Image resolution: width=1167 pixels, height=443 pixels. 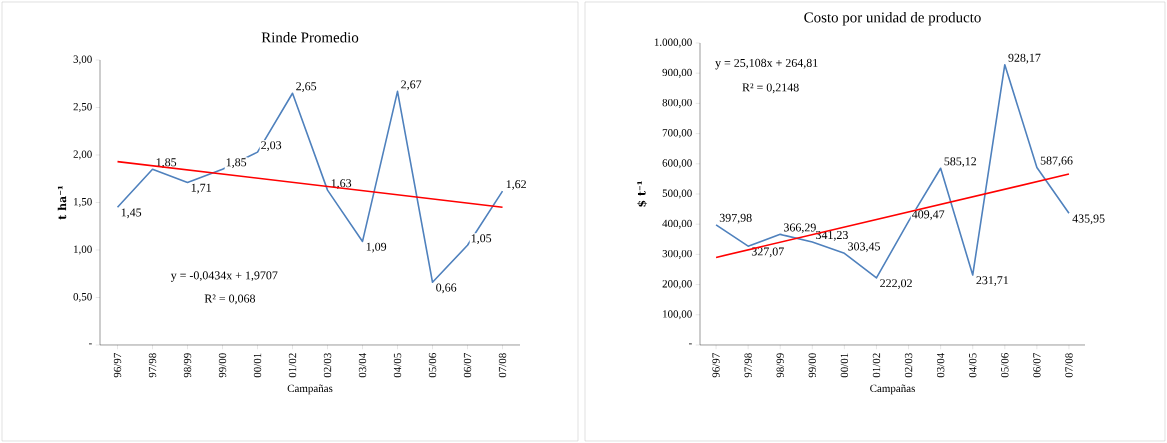 I want to click on annotation: y = 25,108x + 264,81, so click(x=766, y=64).